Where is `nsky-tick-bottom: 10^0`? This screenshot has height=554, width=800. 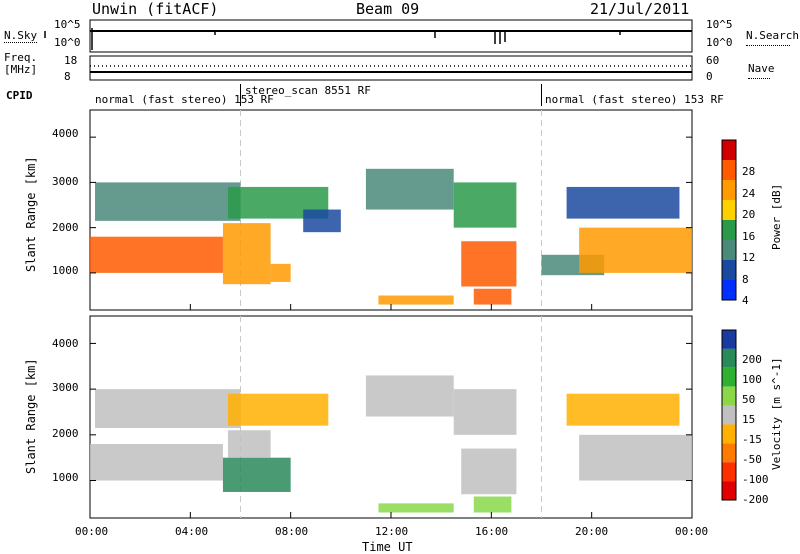
nsky-tick-bottom: 10^0 is located at coordinates (67, 42).